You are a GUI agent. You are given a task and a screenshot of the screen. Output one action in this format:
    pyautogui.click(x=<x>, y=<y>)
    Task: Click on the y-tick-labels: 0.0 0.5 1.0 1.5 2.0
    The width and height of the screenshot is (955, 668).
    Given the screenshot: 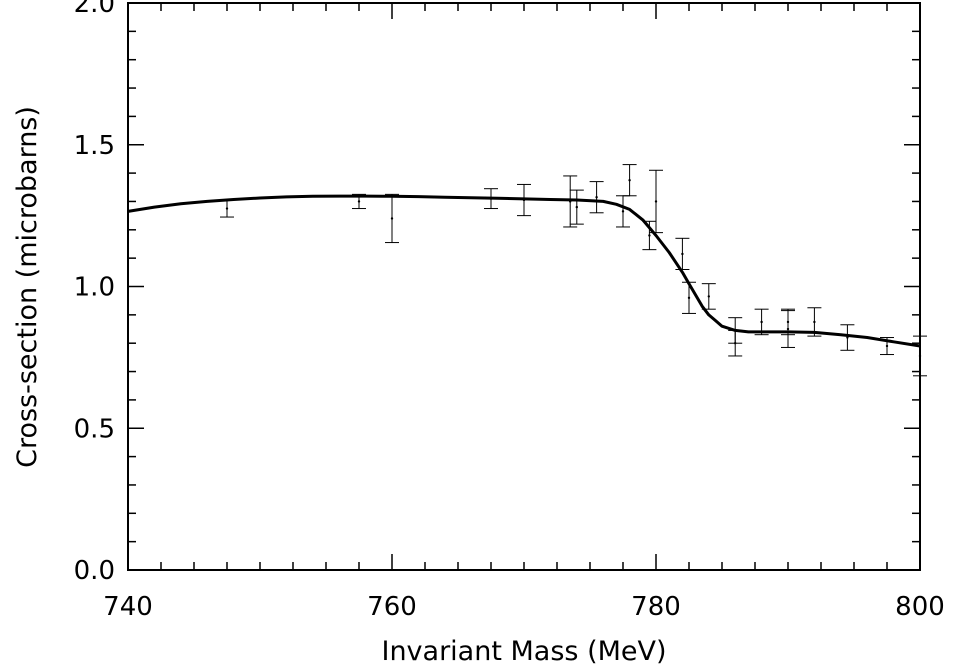 What is the action you would take?
    pyautogui.click(x=94, y=293)
    